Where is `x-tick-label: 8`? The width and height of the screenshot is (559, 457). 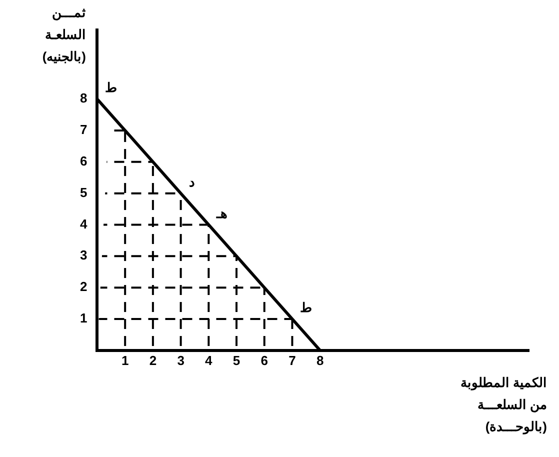 x-tick-label: 8 is located at coordinates (320, 360).